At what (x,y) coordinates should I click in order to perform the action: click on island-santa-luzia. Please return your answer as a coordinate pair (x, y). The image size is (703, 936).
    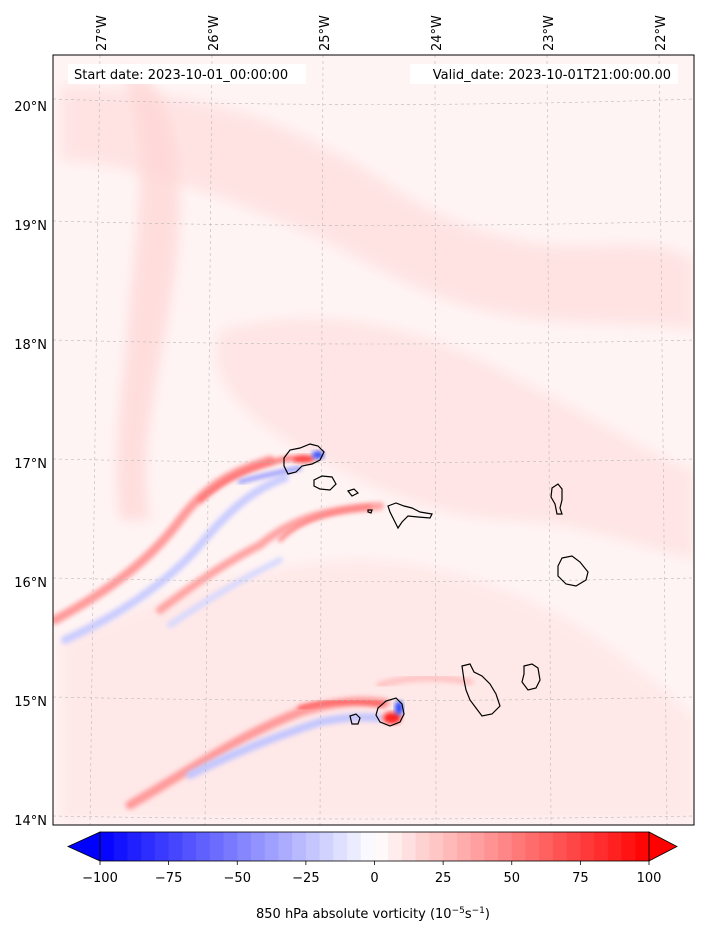
    Looking at the image, I should click on (353, 492).